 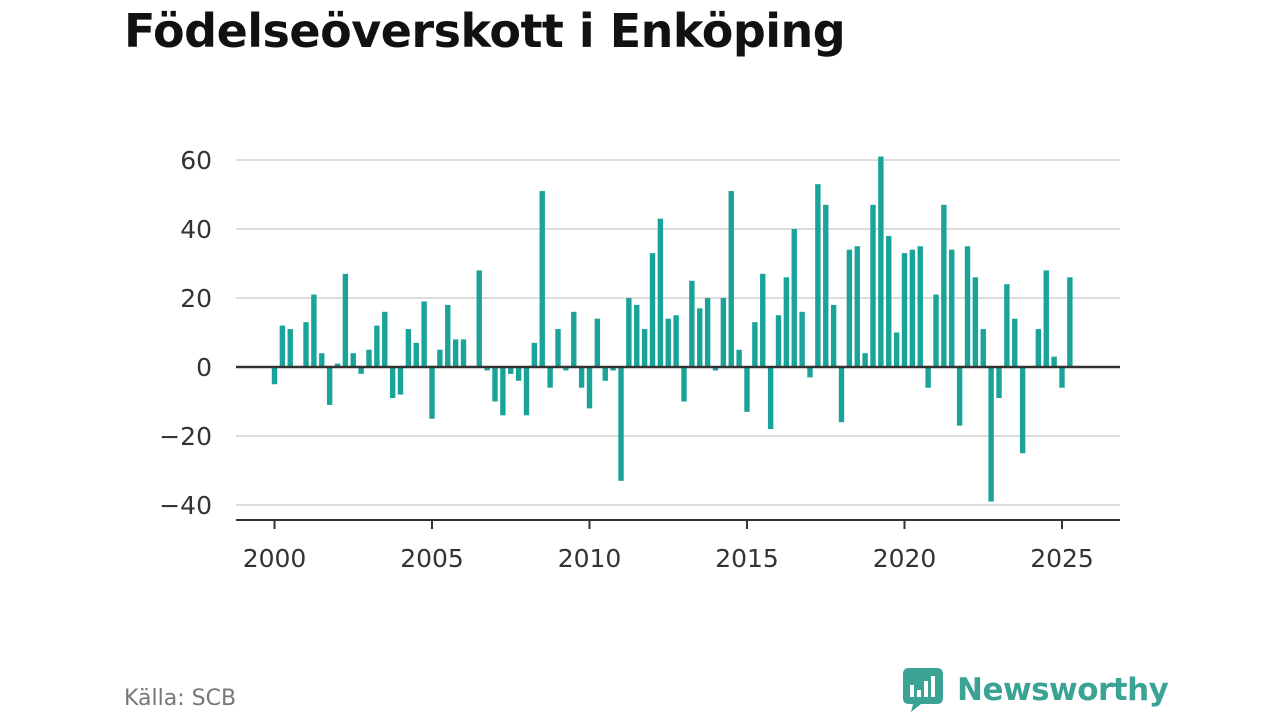 I want to click on x-tick-labels: 2000 2005 2010 2015 2020 2025, so click(x=668, y=558).